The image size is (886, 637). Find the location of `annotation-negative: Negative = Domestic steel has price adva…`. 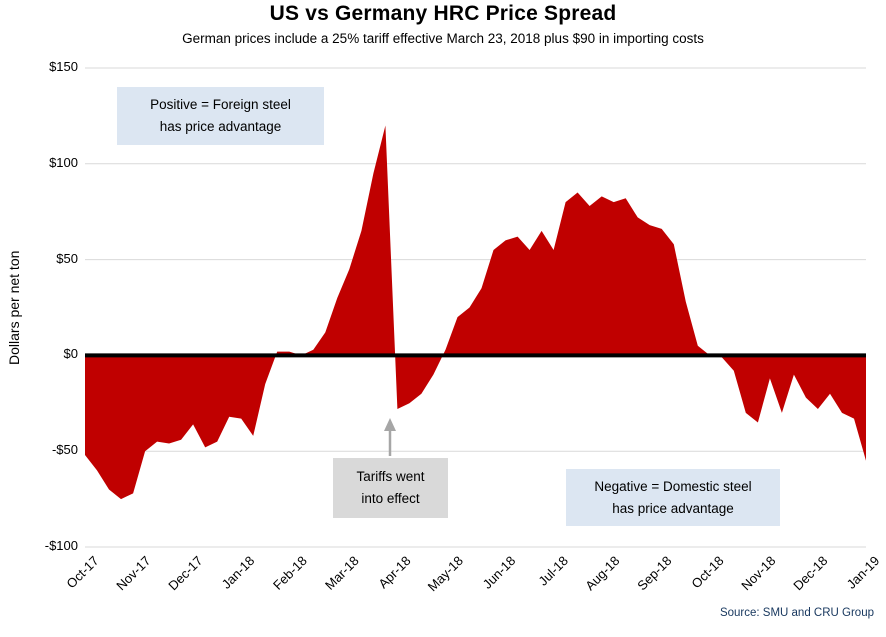

annotation-negative: Negative = Domestic steel has price adva… is located at coordinates (673, 497).